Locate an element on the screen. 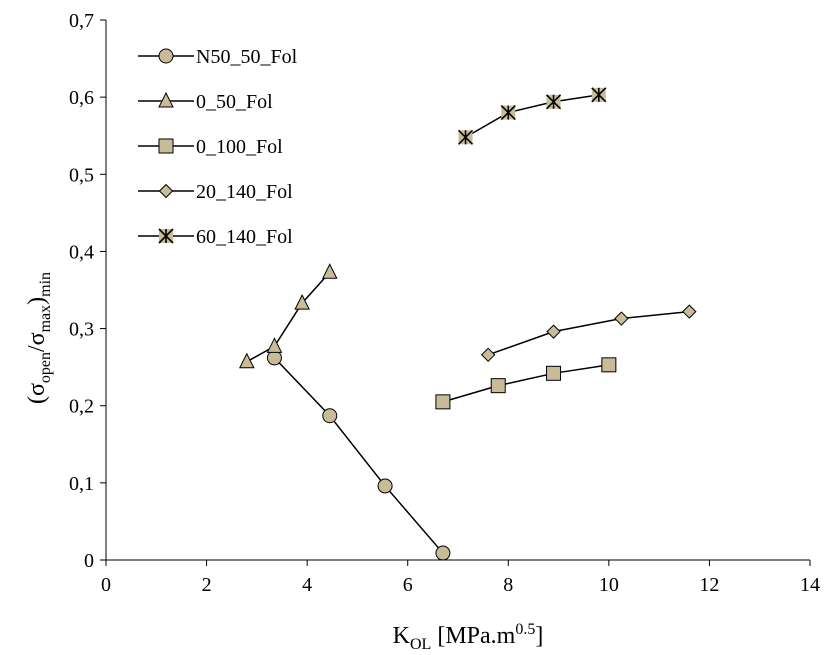 The height and width of the screenshot is (655, 832). legend-label: 0_100_Fol is located at coordinates (239, 147).